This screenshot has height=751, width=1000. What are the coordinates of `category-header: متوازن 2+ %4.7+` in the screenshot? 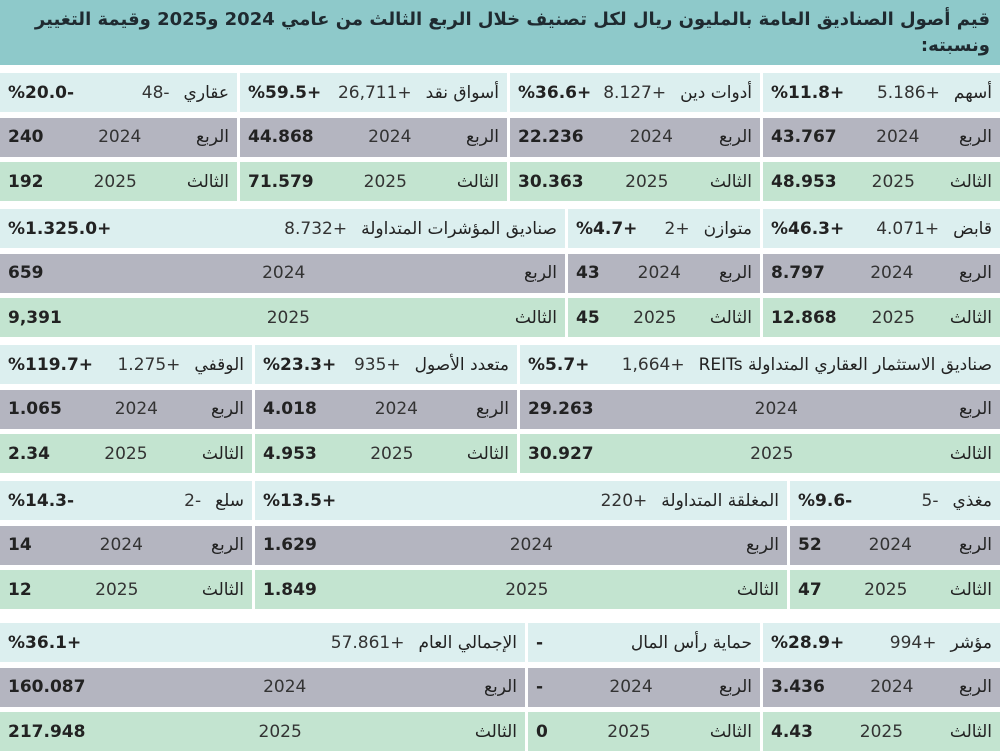 It's located at (664, 228).